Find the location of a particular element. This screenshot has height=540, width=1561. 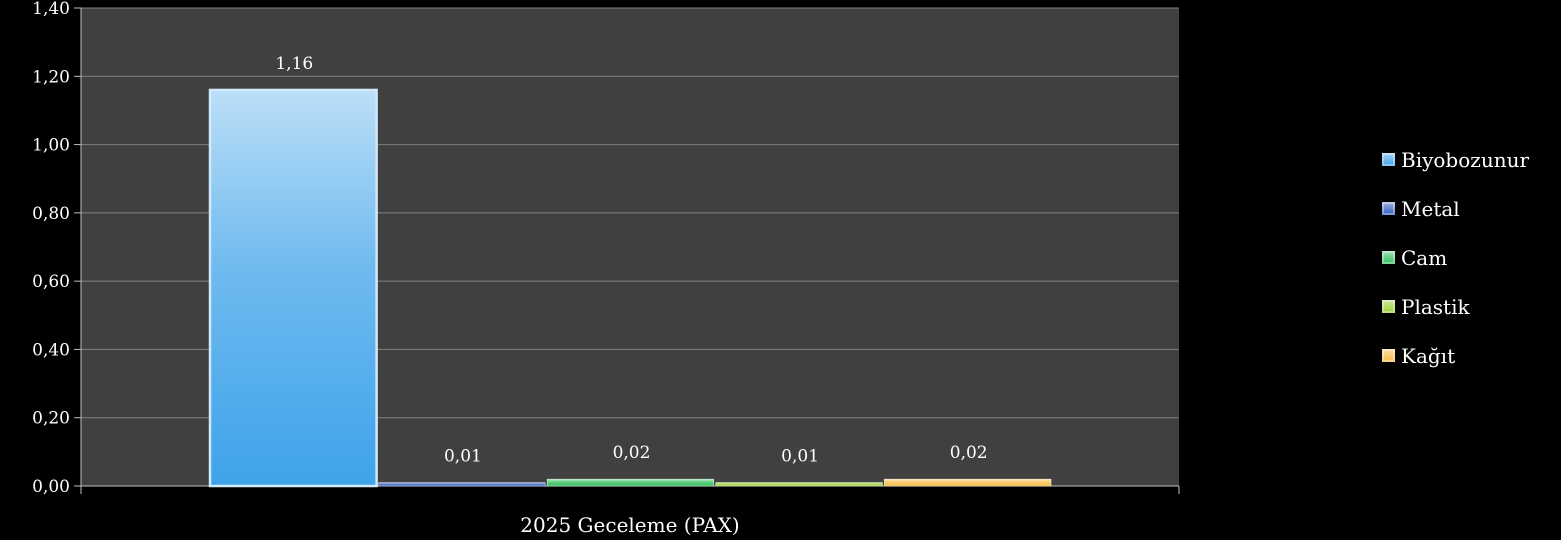

y-tick-label: 1,00 is located at coordinates (51, 146).